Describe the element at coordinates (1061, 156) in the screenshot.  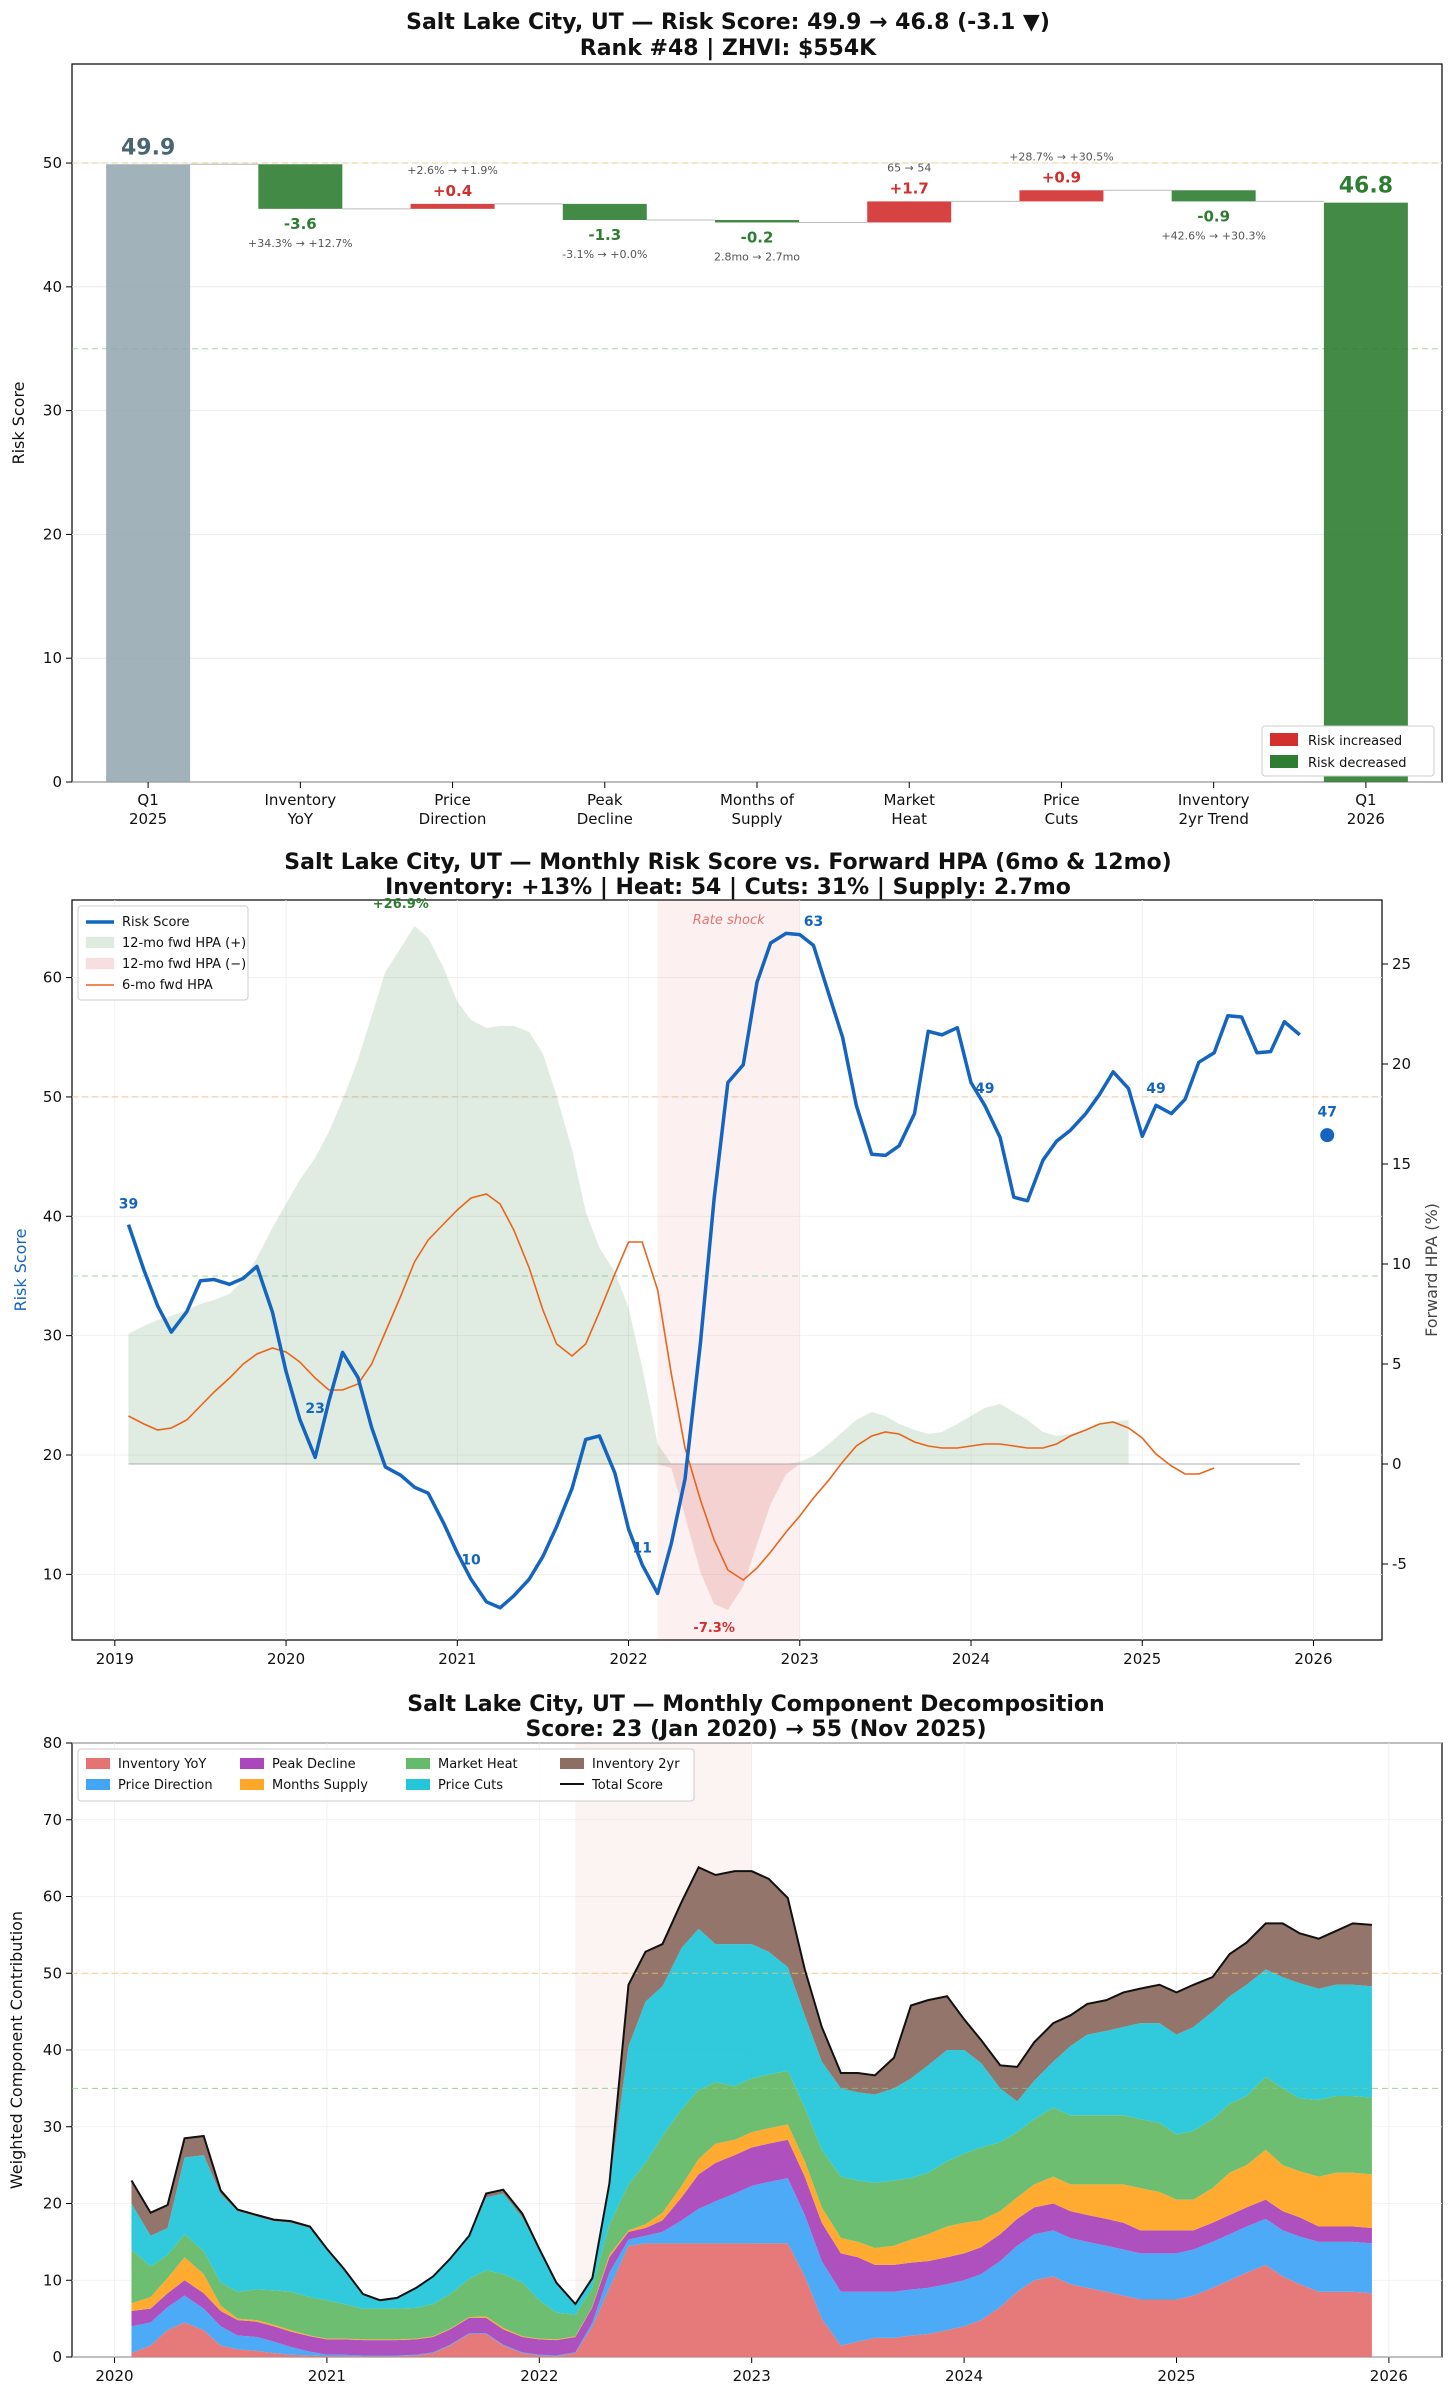
I see `bar-note: +28.7% → +30.5%` at that location.